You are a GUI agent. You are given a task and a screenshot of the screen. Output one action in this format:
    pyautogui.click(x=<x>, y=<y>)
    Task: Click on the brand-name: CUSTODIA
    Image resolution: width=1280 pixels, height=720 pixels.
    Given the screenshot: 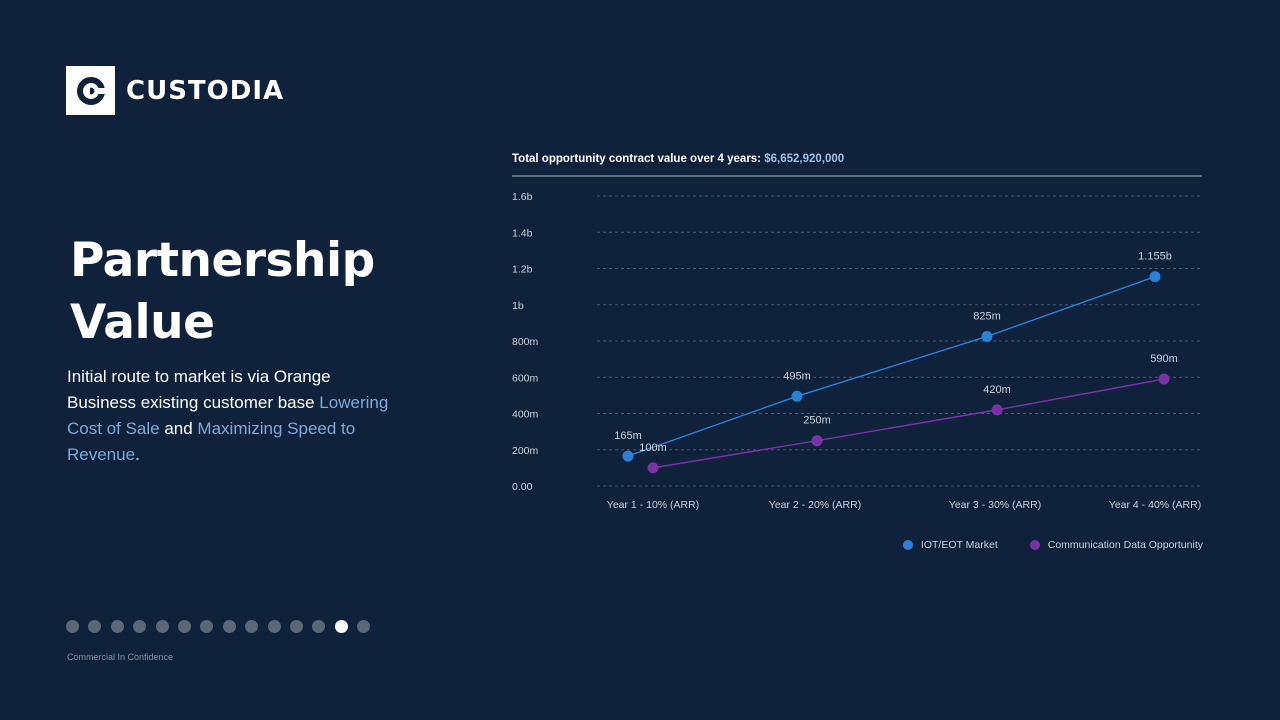 What is the action you would take?
    pyautogui.click(x=205, y=90)
    